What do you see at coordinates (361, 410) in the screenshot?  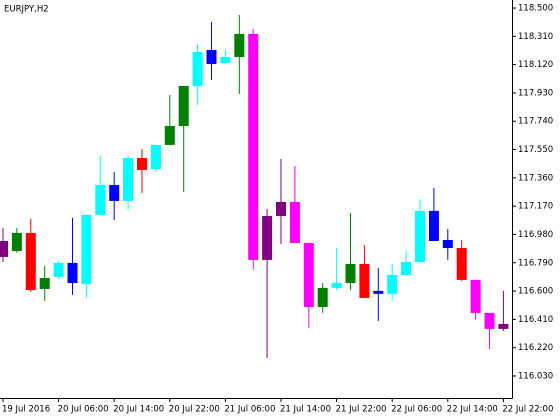 I see `x-tick-label: 21 Jul 22:00` at bounding box center [361, 410].